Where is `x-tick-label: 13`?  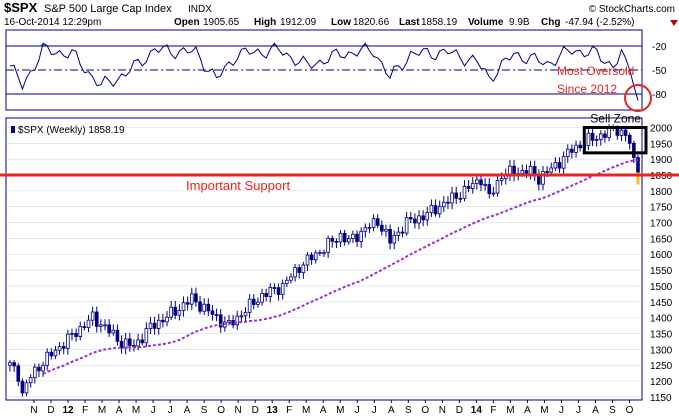 x-tick-label: 13 is located at coordinates (273, 410).